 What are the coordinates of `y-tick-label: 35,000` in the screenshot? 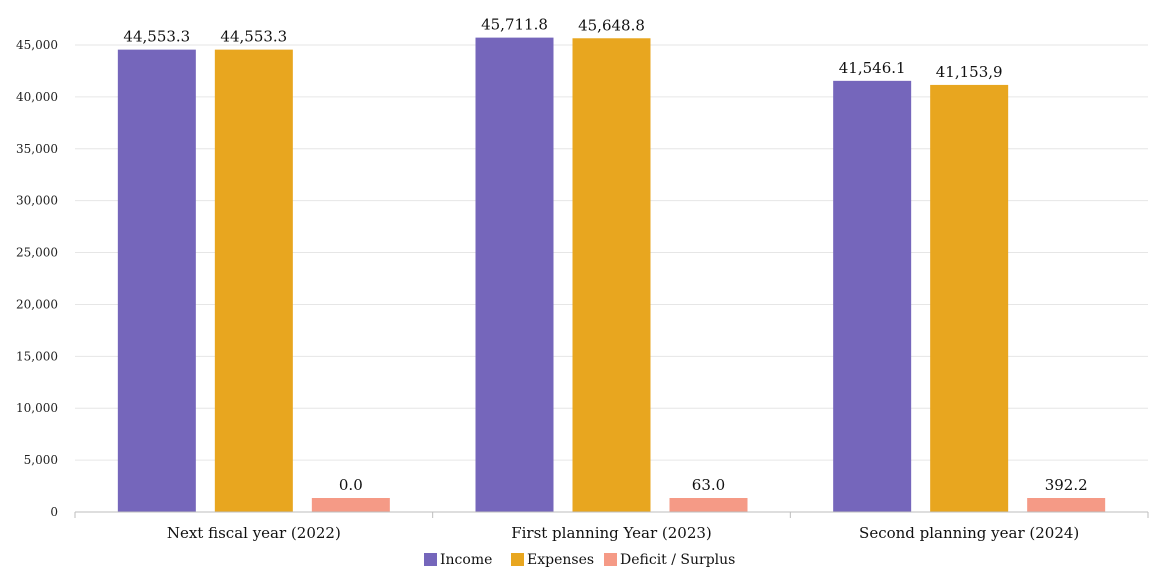 It's located at (37, 149).